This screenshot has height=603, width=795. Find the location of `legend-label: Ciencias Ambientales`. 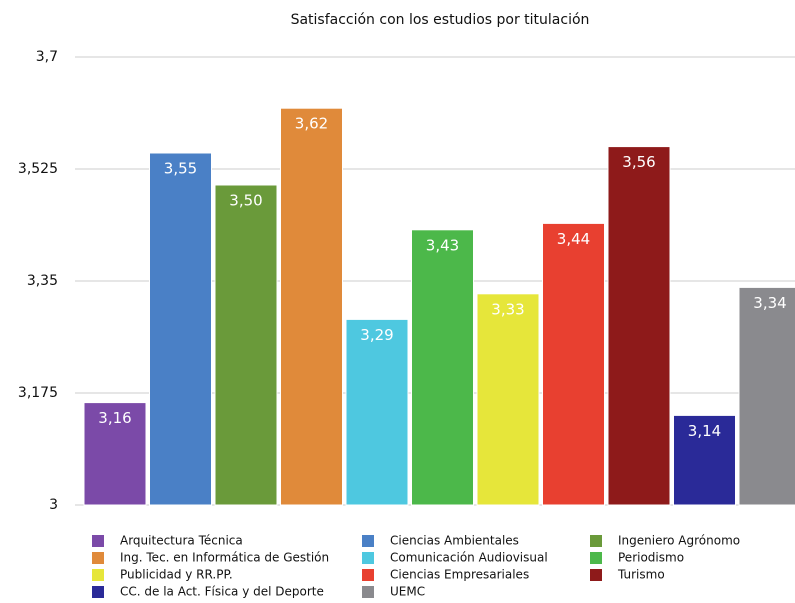

legend-label: Ciencias Ambientales is located at coordinates (454, 541).